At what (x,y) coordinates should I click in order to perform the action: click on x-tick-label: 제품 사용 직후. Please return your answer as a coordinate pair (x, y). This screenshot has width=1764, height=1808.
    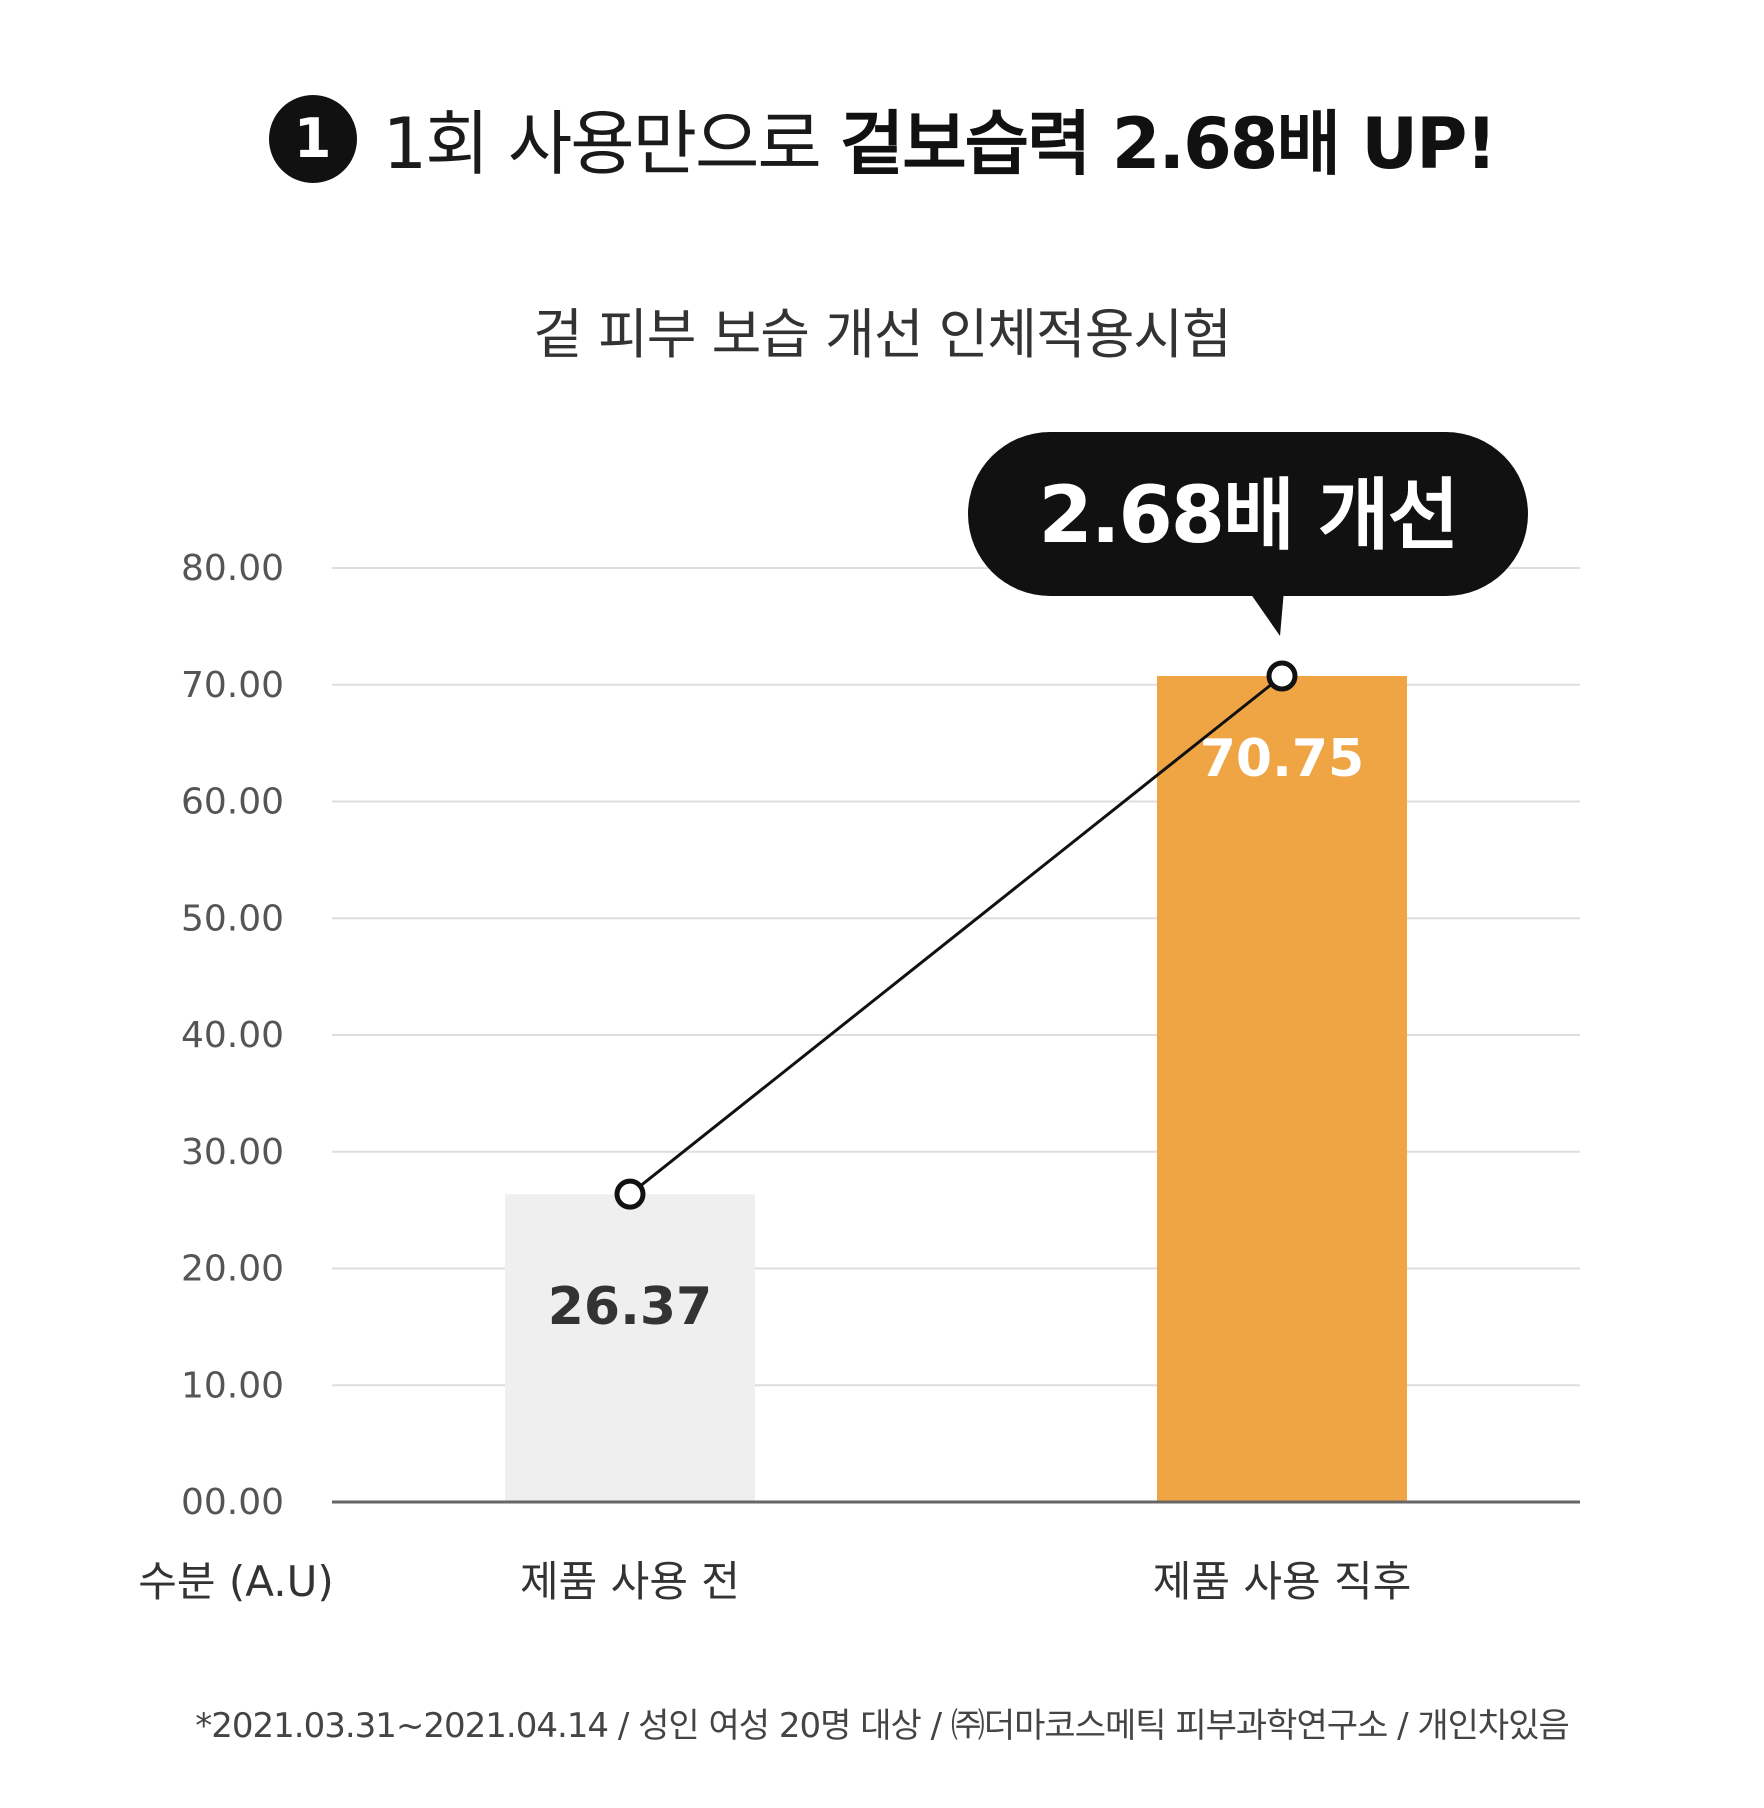
    Looking at the image, I should click on (1282, 1581).